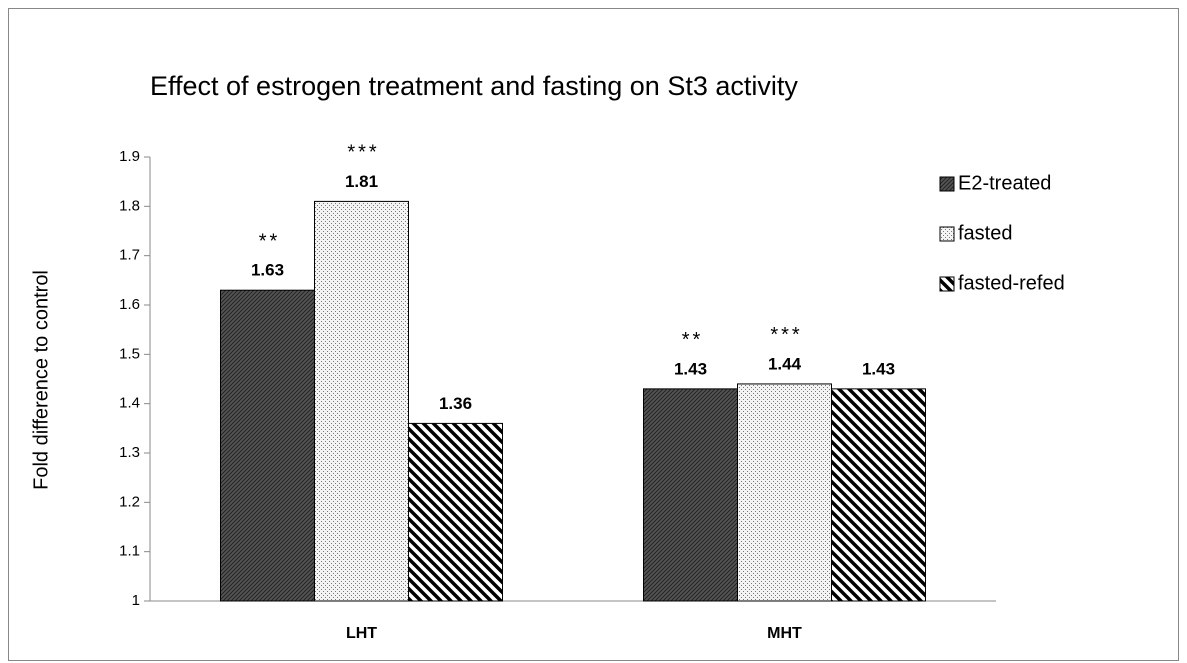 Image resolution: width=1187 pixels, height=663 pixels. I want to click on value-label: 1.81, so click(361, 181).